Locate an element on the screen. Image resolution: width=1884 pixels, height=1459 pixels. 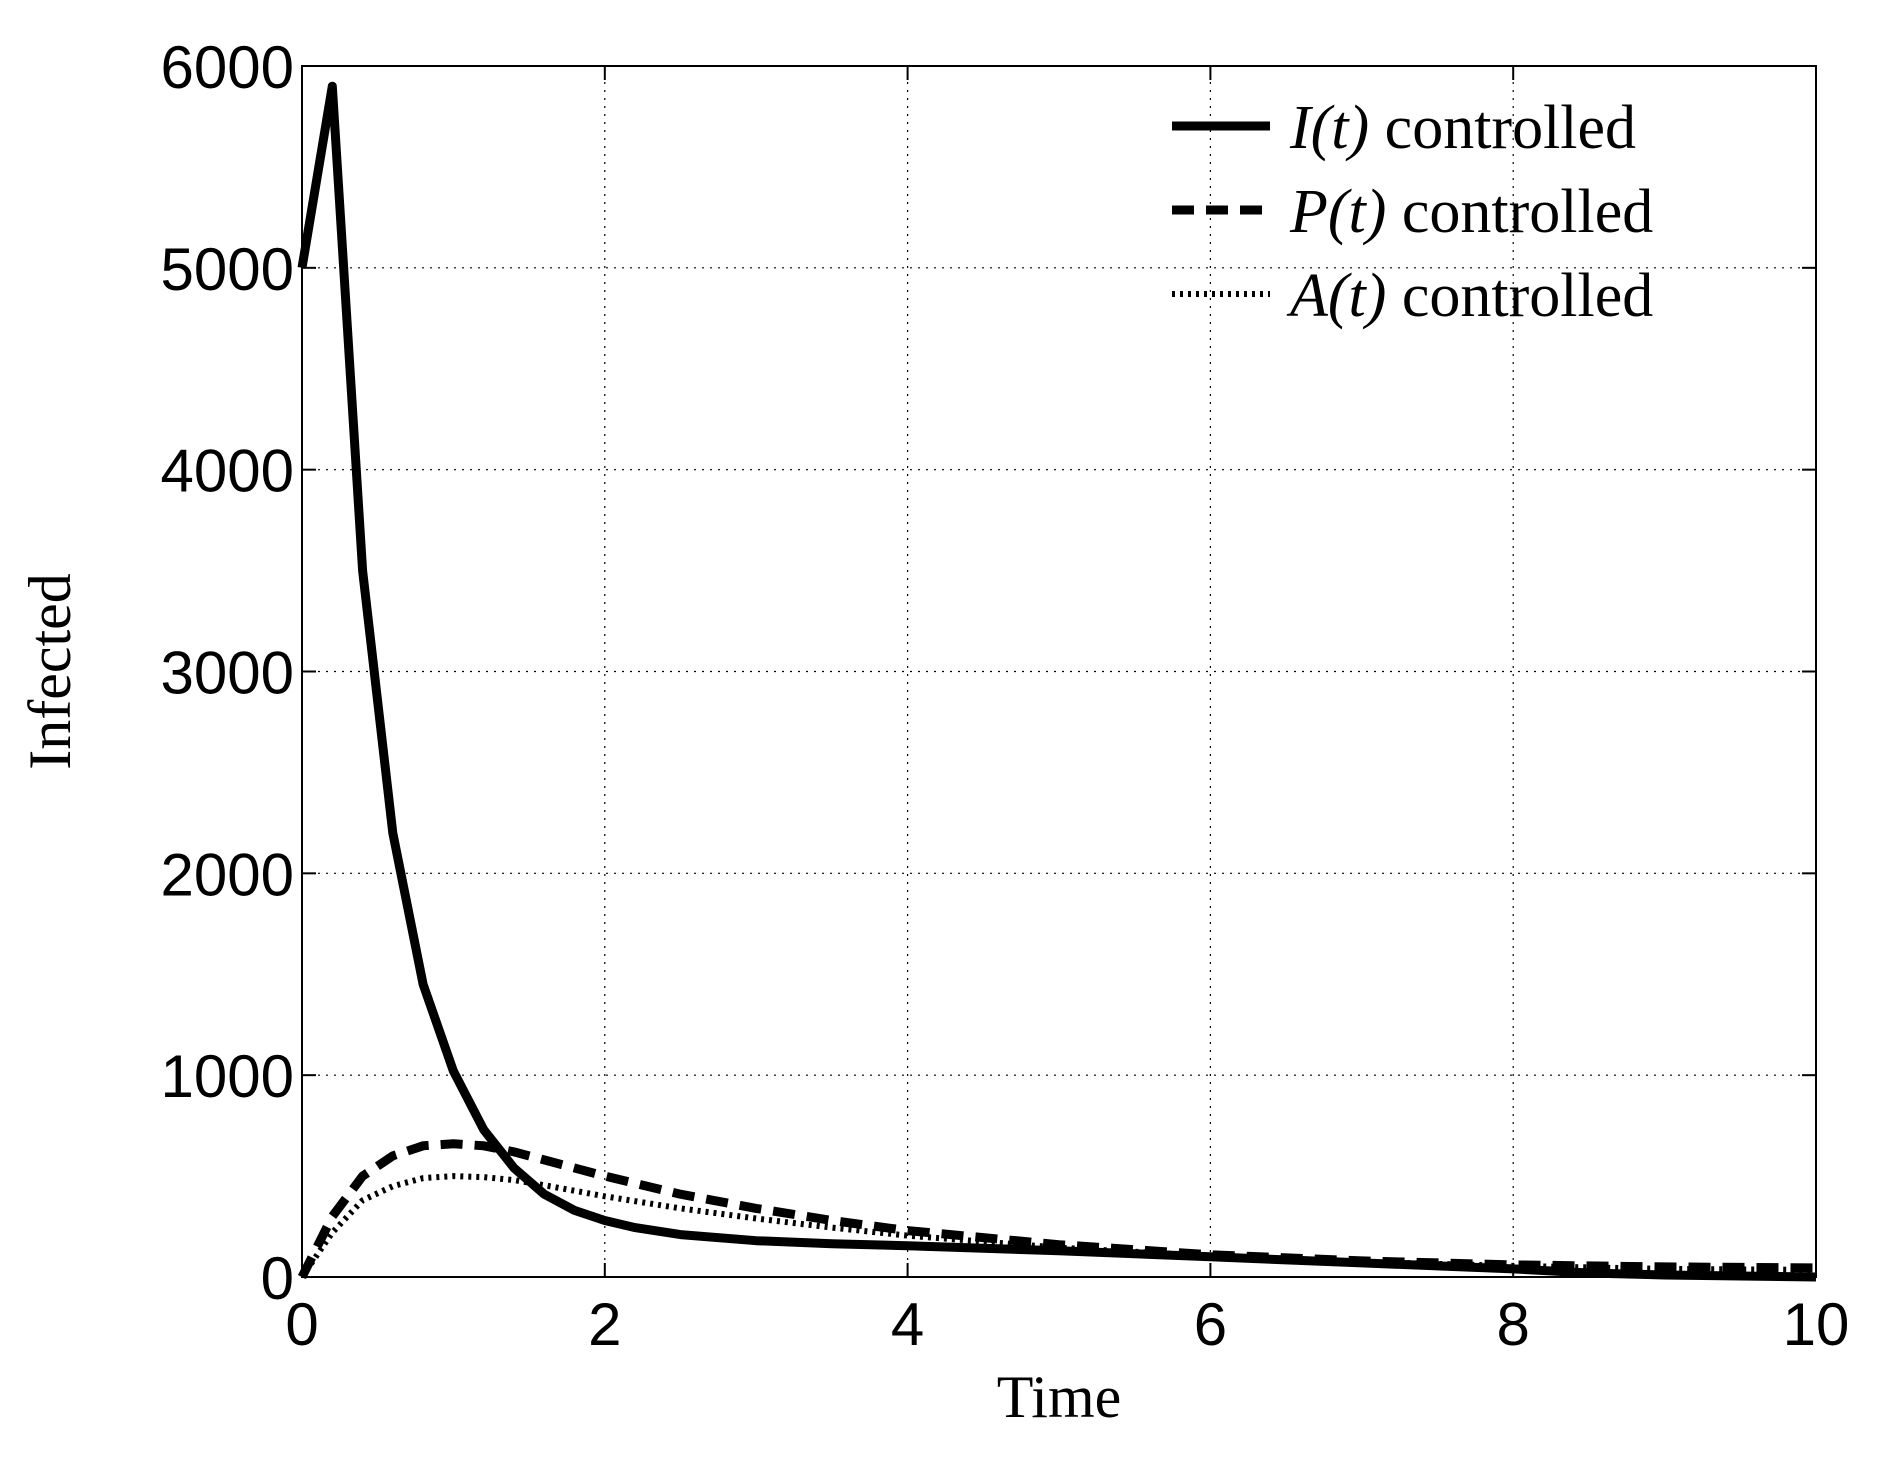
y-tick-label: 3000 is located at coordinates (227, 673).